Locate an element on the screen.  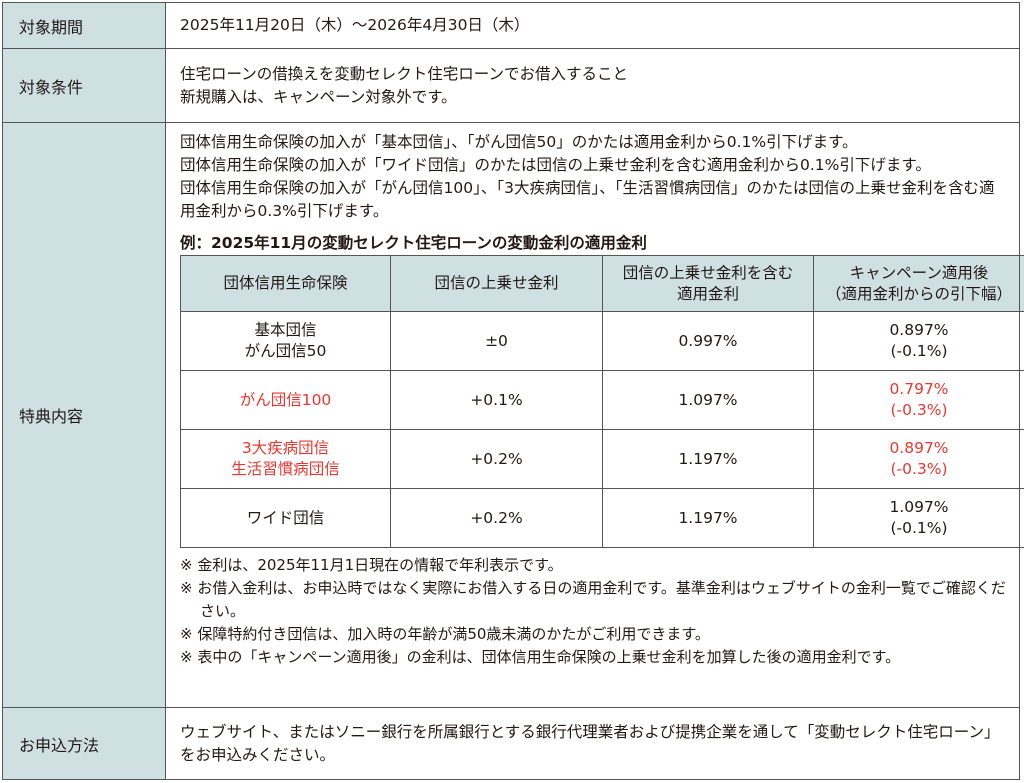
plan-name: ワイド団信 is located at coordinates (285, 517).